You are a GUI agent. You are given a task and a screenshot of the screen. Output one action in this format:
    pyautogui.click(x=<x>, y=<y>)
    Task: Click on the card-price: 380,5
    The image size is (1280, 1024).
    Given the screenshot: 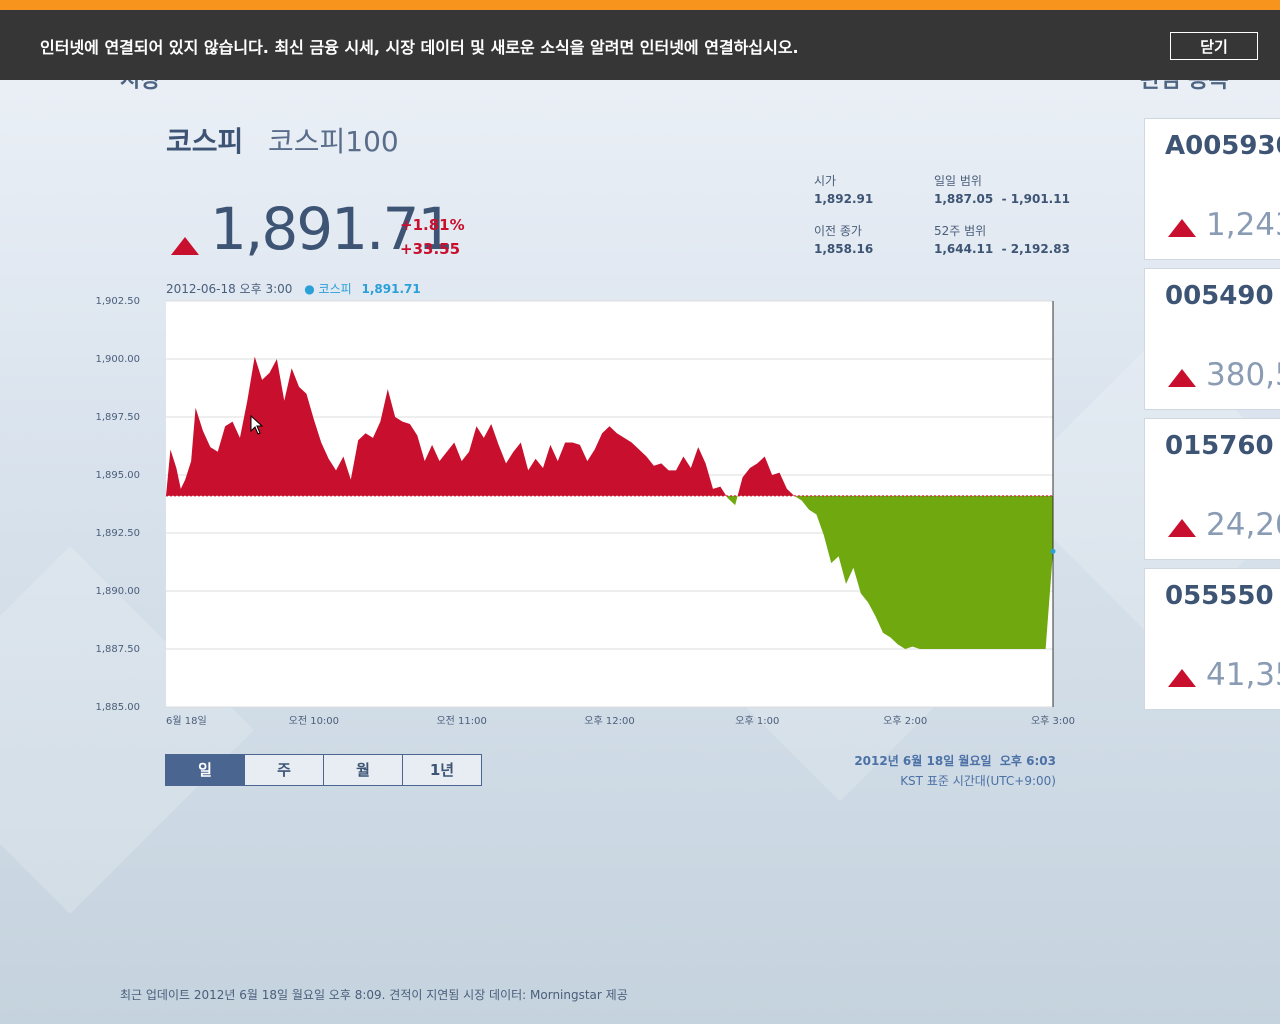 What is the action you would take?
    pyautogui.click(x=1243, y=375)
    